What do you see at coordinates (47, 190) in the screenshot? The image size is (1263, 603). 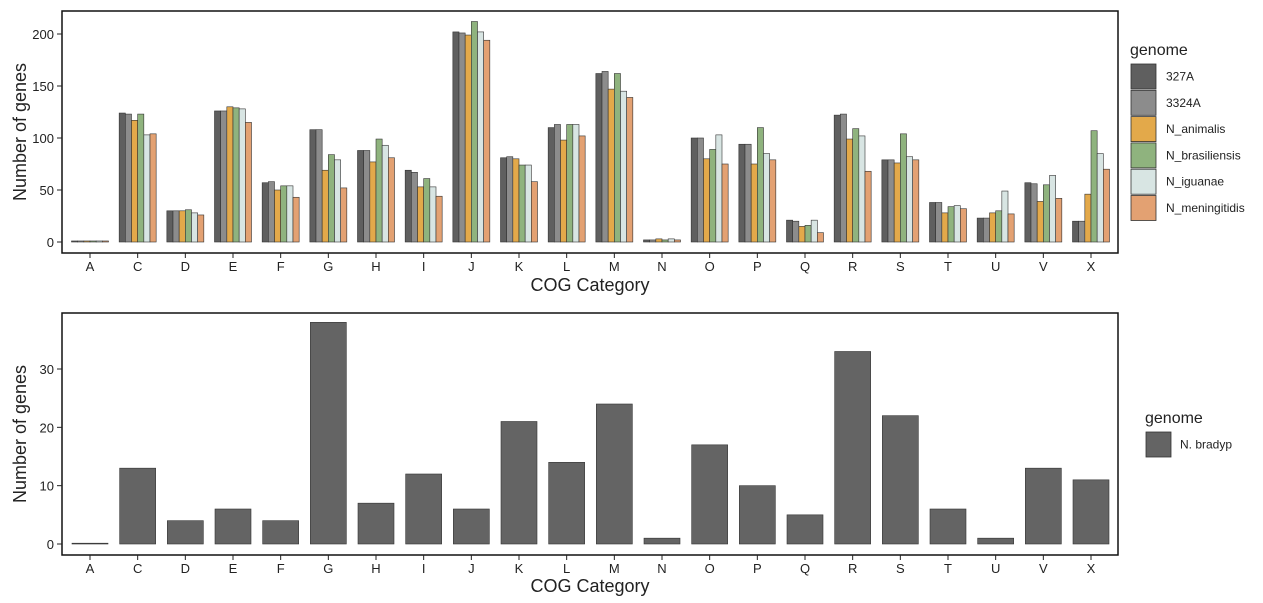 I see `y-tick-label: 50` at bounding box center [47, 190].